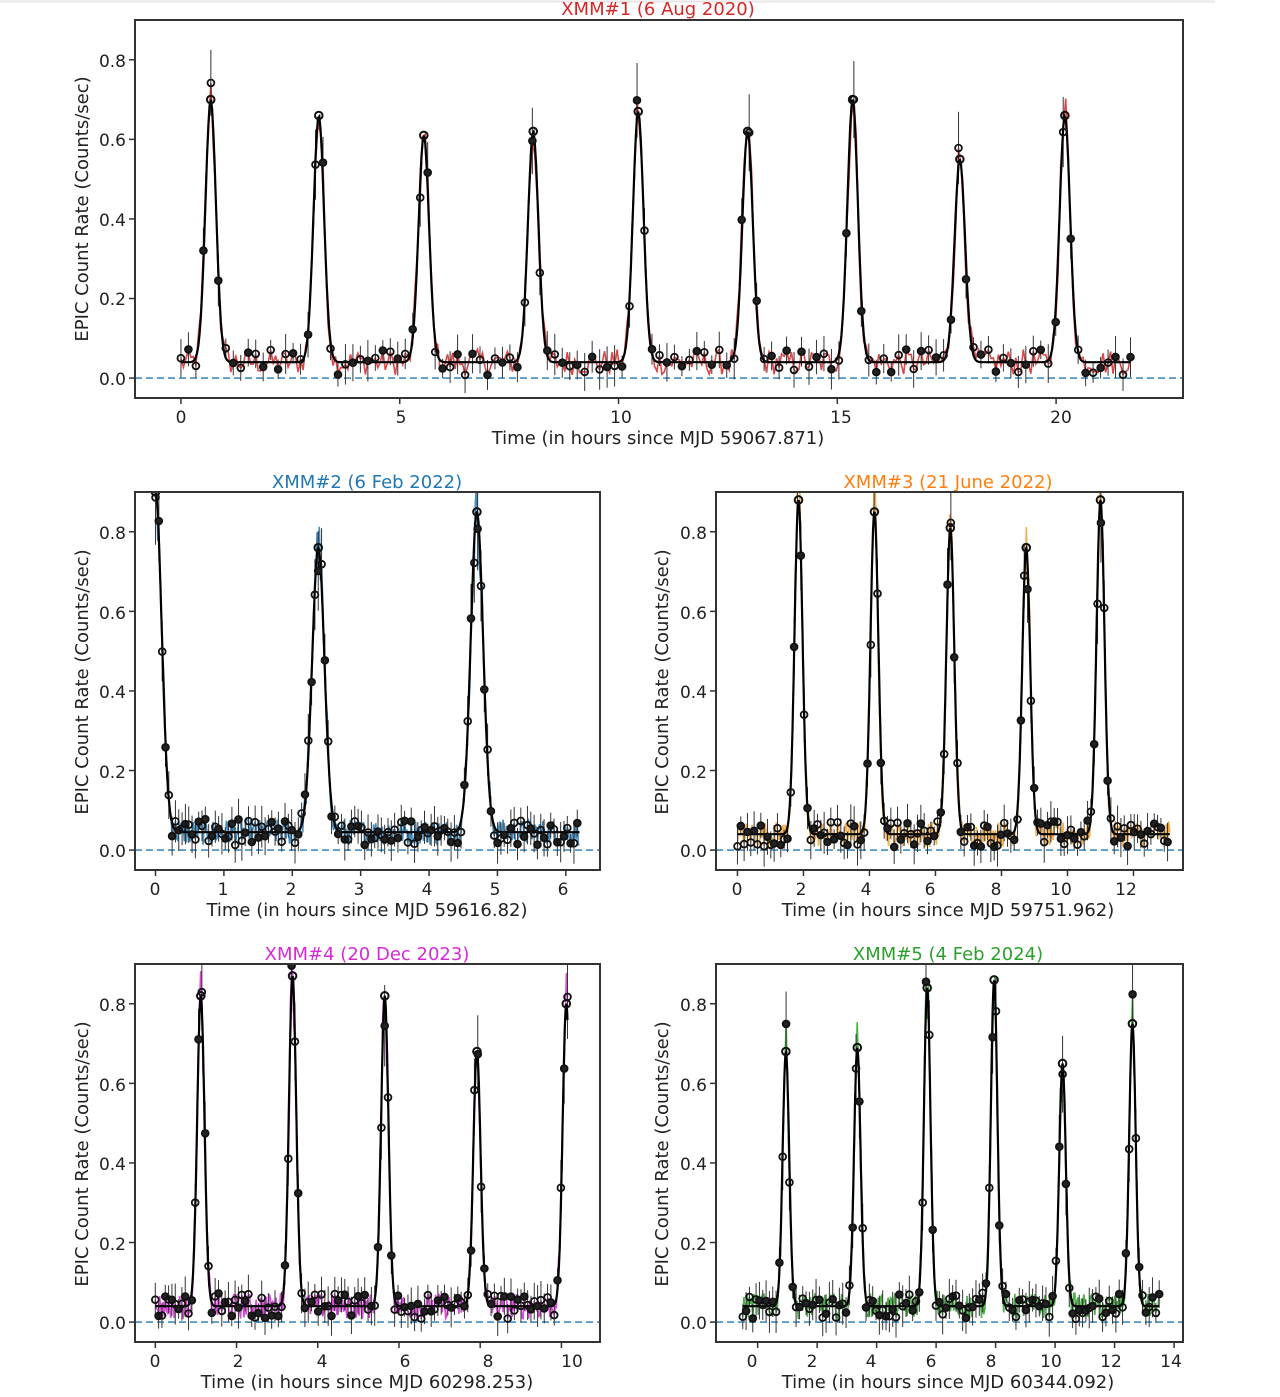  What do you see at coordinates (112, 1245) in the screenshot?
I see `y-tick-label: 0.2` at bounding box center [112, 1245].